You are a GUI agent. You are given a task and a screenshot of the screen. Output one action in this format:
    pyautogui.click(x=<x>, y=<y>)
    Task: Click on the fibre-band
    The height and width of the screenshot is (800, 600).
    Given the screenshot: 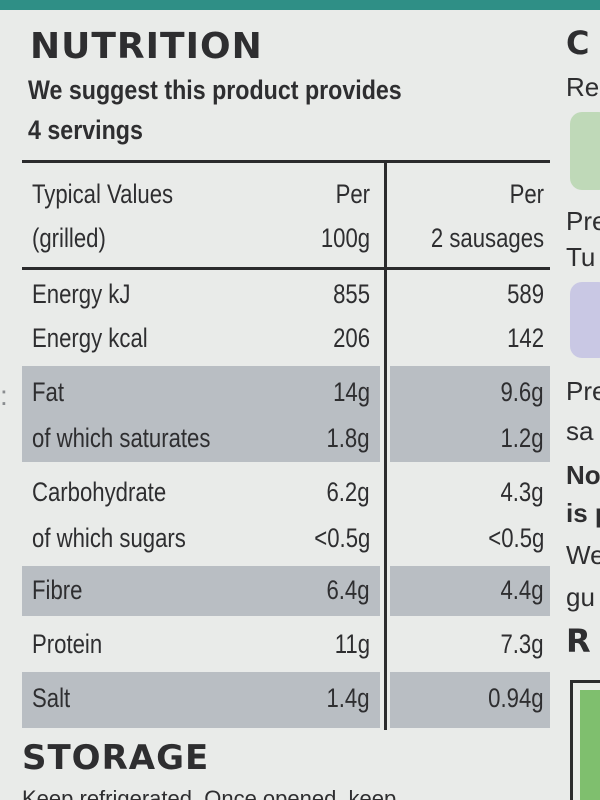 What is the action you would take?
    pyautogui.click(x=286, y=591)
    